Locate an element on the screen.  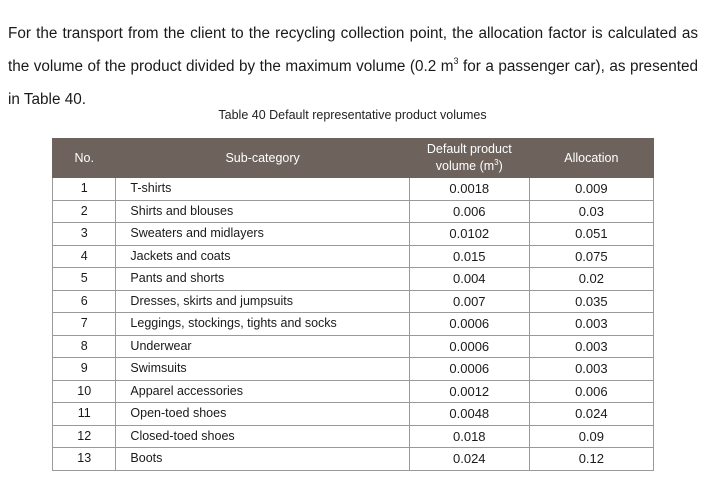
header-volume-superscript: 3 is located at coordinates (496, 162).